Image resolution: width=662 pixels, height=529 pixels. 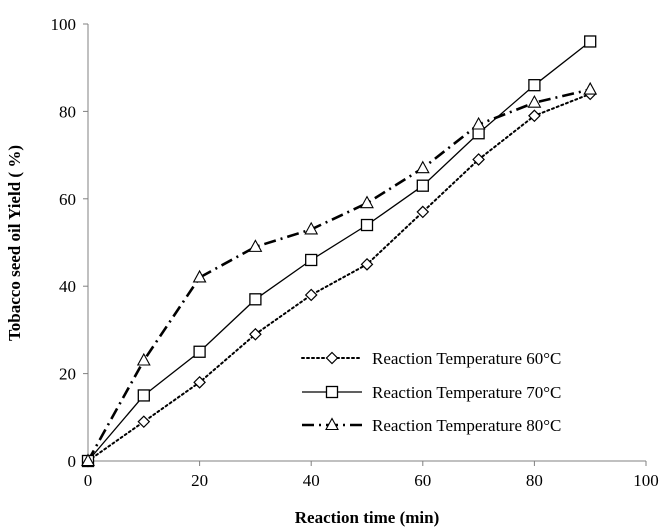 I want to click on legend-marker-square, so click(x=332, y=392).